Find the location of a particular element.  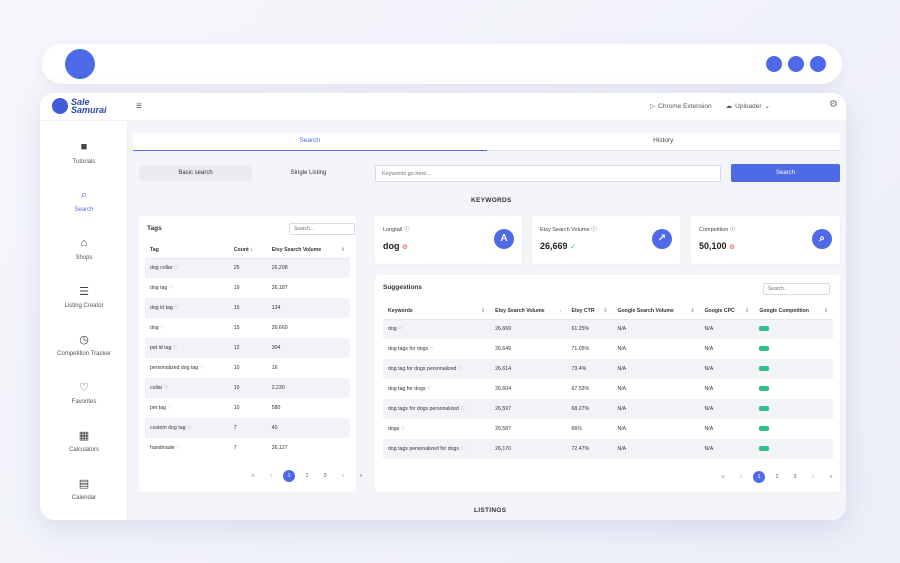

sidebar-item-favorites: ♡ Favorites is located at coordinates (84, 393).